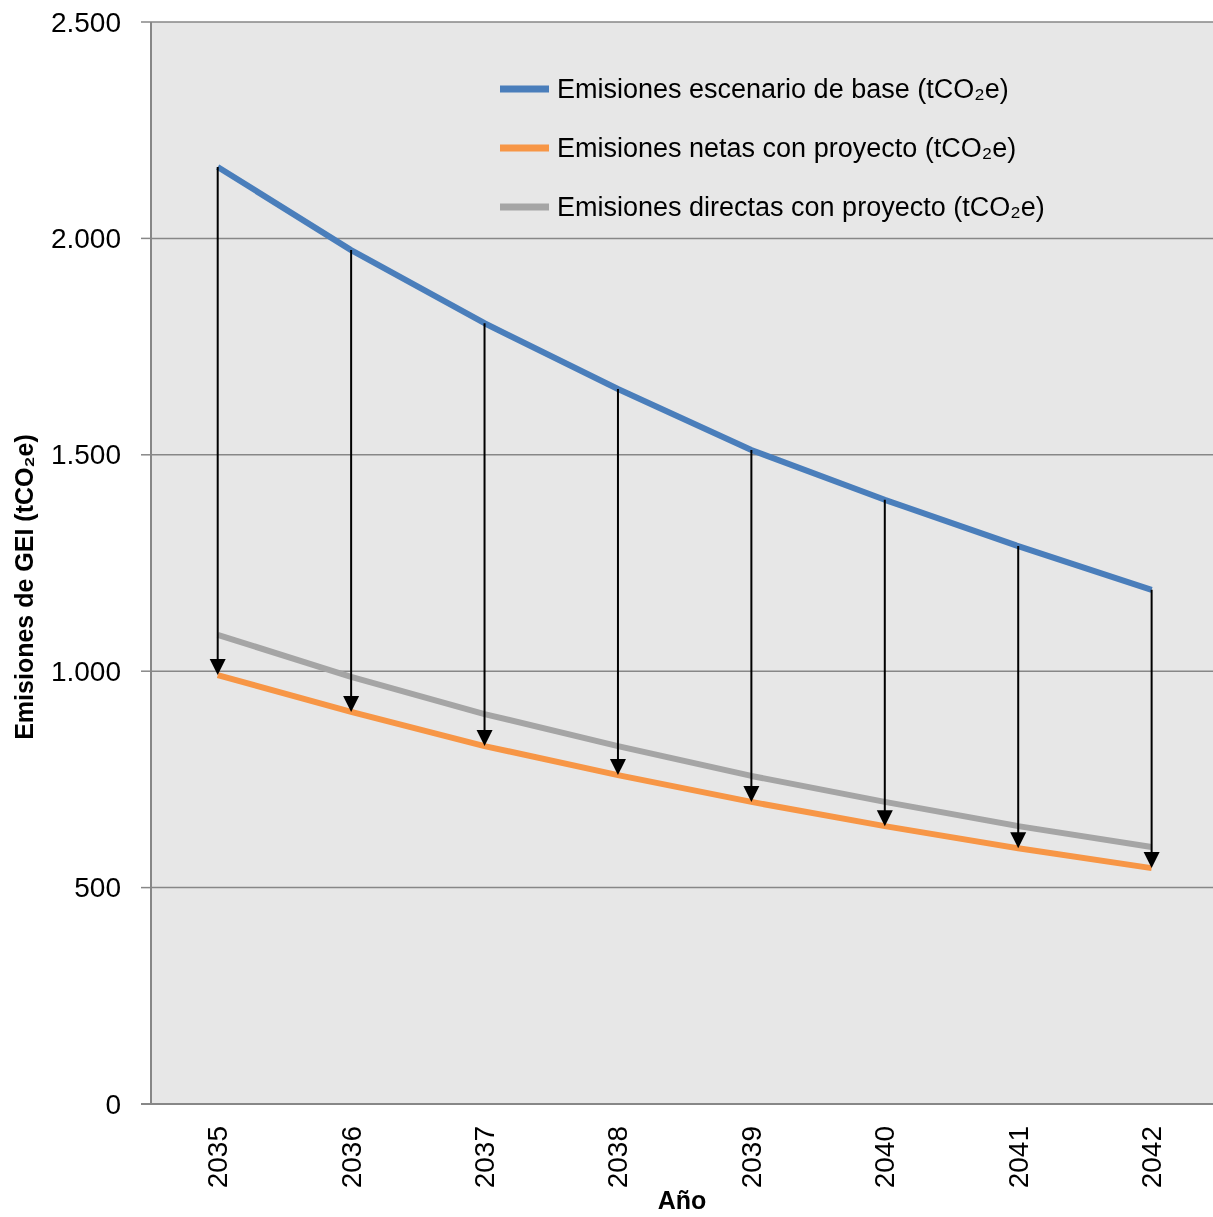 Image resolution: width=1213 pixels, height=1217 pixels. What do you see at coordinates (218, 1157) in the screenshot?
I see `x-tick-label: 2035` at bounding box center [218, 1157].